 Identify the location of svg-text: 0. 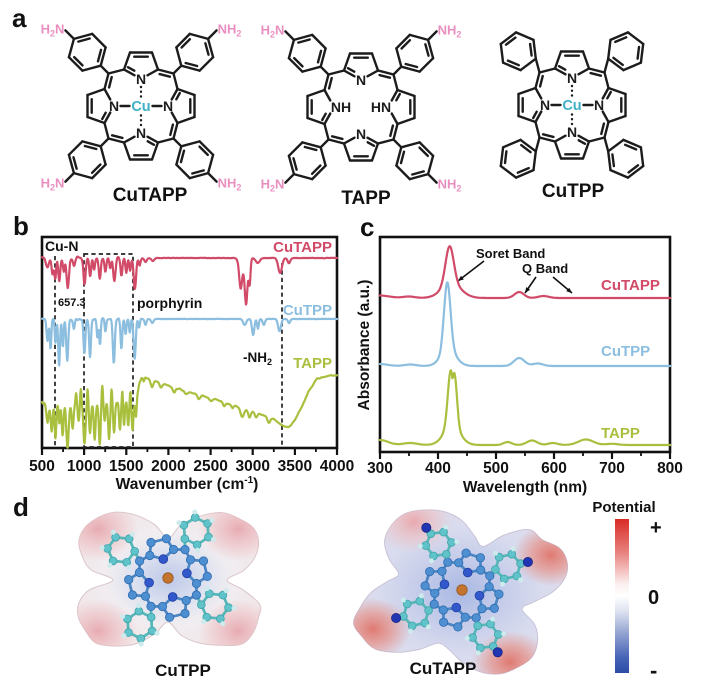
(653, 598).